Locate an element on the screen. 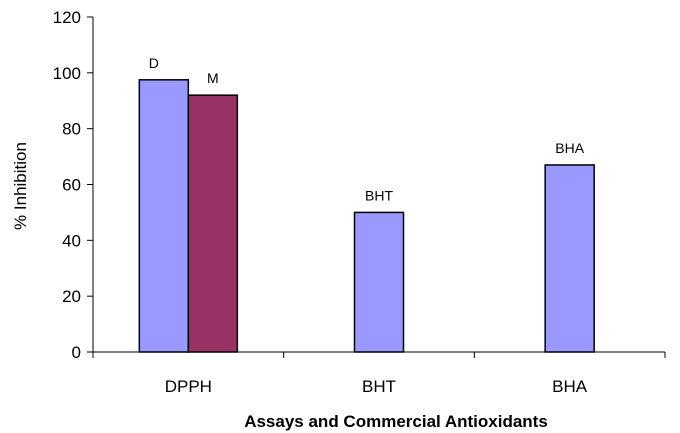 The height and width of the screenshot is (433, 680). y-tick-label: 60 is located at coordinates (71, 185).